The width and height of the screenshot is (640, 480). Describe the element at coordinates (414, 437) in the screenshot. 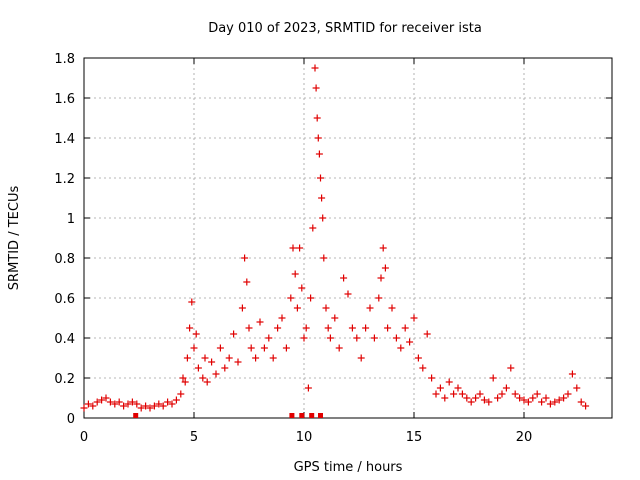

I see `x-tick-label: 15` at that location.